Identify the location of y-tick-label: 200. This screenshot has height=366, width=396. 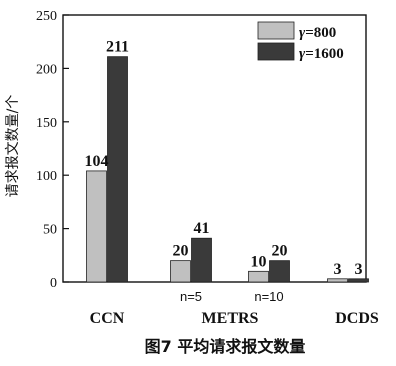
(46, 69).